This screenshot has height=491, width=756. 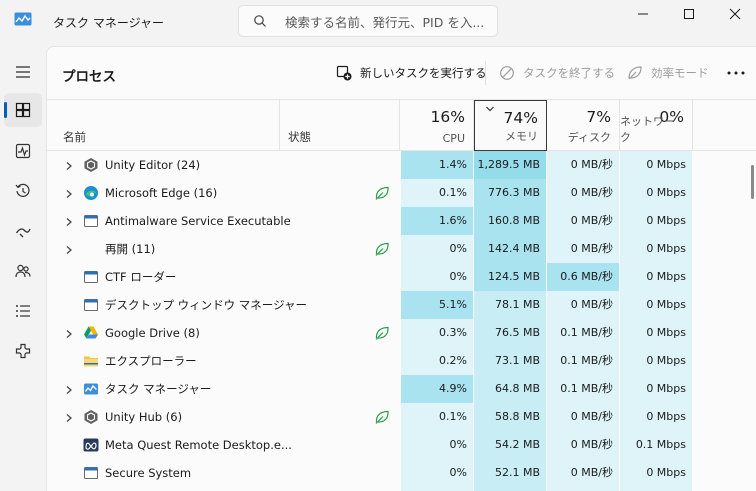 I want to click on shield-app-icon, so click(x=91, y=221).